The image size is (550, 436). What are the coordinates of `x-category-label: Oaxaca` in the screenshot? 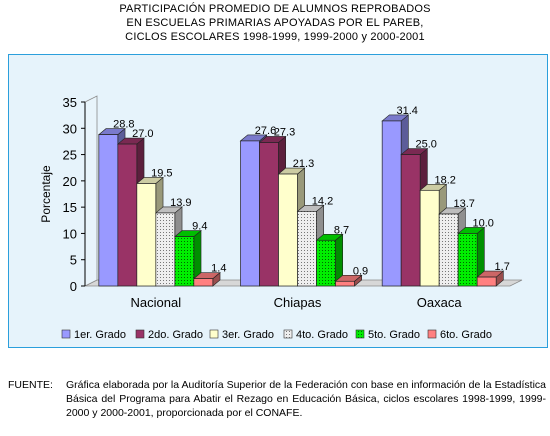 It's located at (440, 302).